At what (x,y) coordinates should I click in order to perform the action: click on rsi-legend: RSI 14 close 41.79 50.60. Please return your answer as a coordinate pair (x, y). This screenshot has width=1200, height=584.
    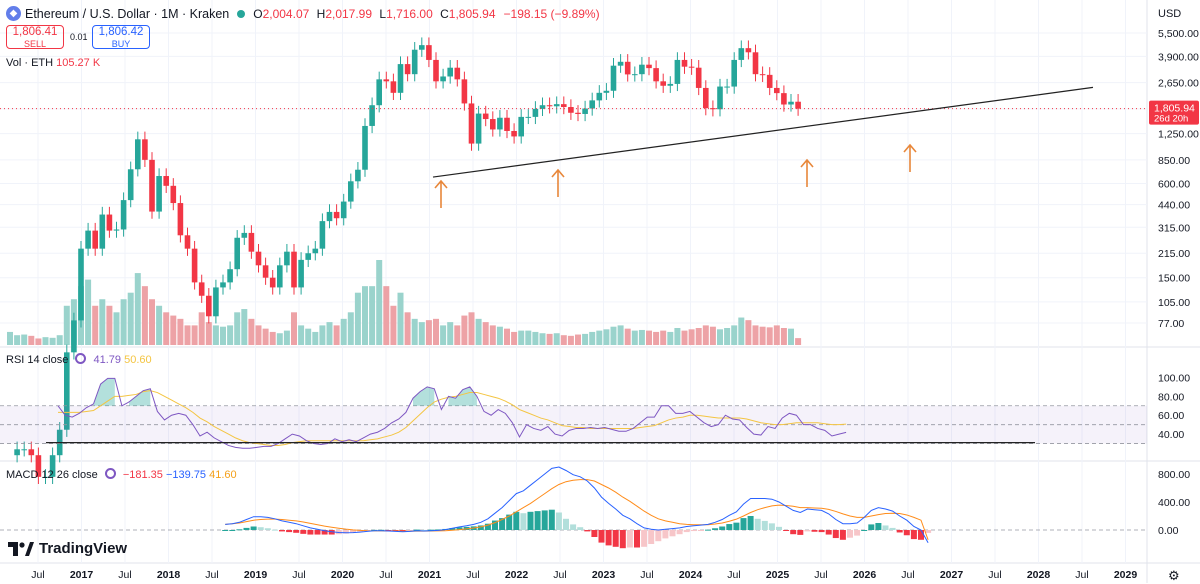
    Looking at the image, I should click on (79, 359).